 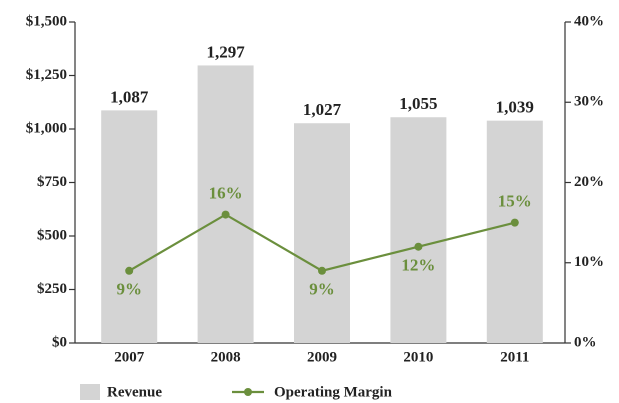 What do you see at coordinates (589, 182) in the screenshot?
I see `y2-tick-label: 20%` at bounding box center [589, 182].